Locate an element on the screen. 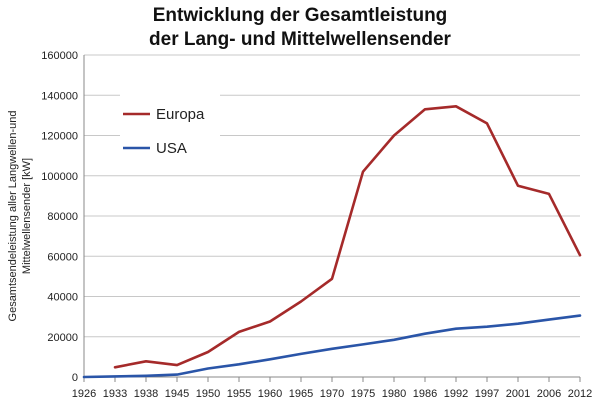  series-line-usa is located at coordinates (332, 346).